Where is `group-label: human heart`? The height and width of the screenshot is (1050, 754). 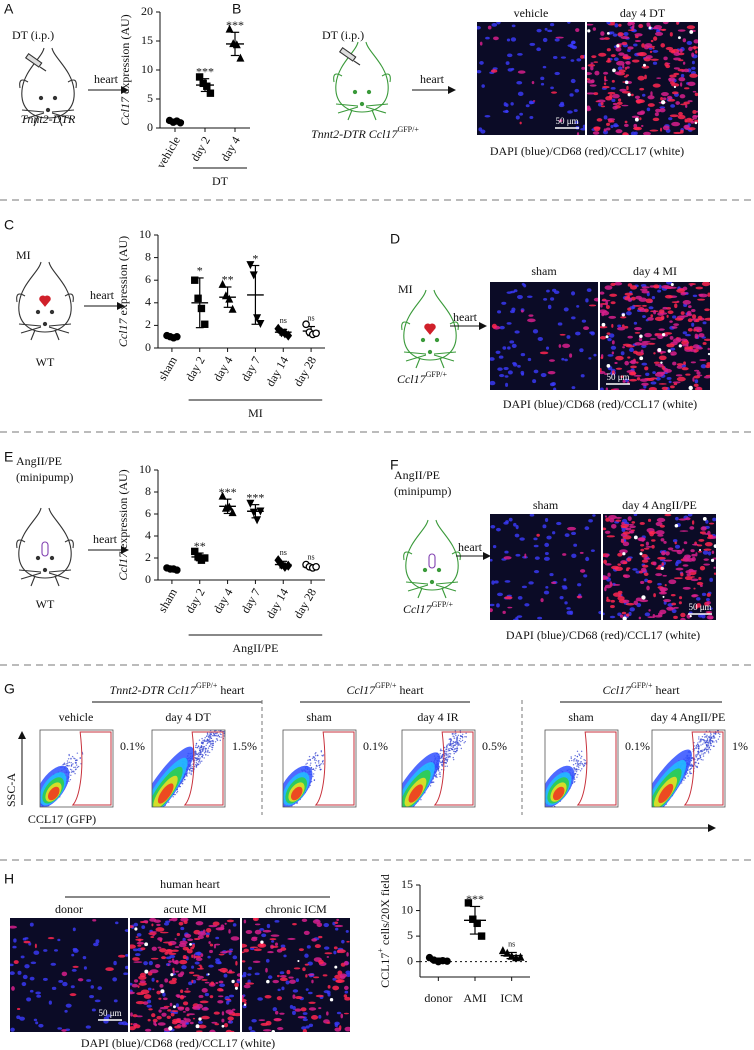
group-label: human heart is located at coordinates (190, 884).